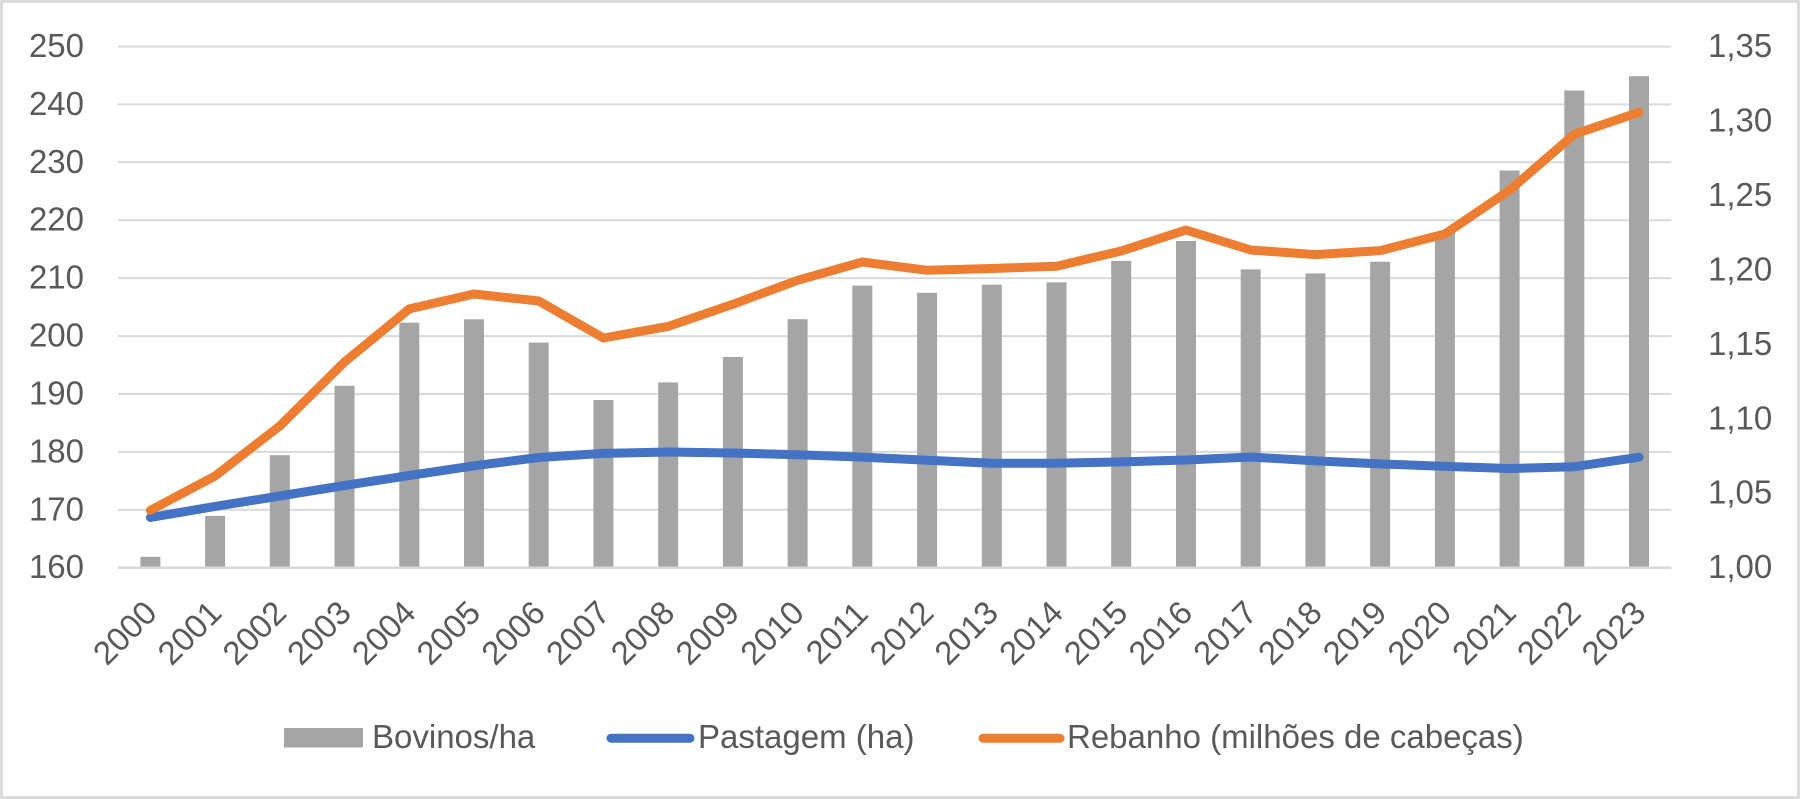 Image resolution: width=1800 pixels, height=799 pixels. Describe the element at coordinates (56, 45) in the screenshot. I see `svg-text: 250` at that location.